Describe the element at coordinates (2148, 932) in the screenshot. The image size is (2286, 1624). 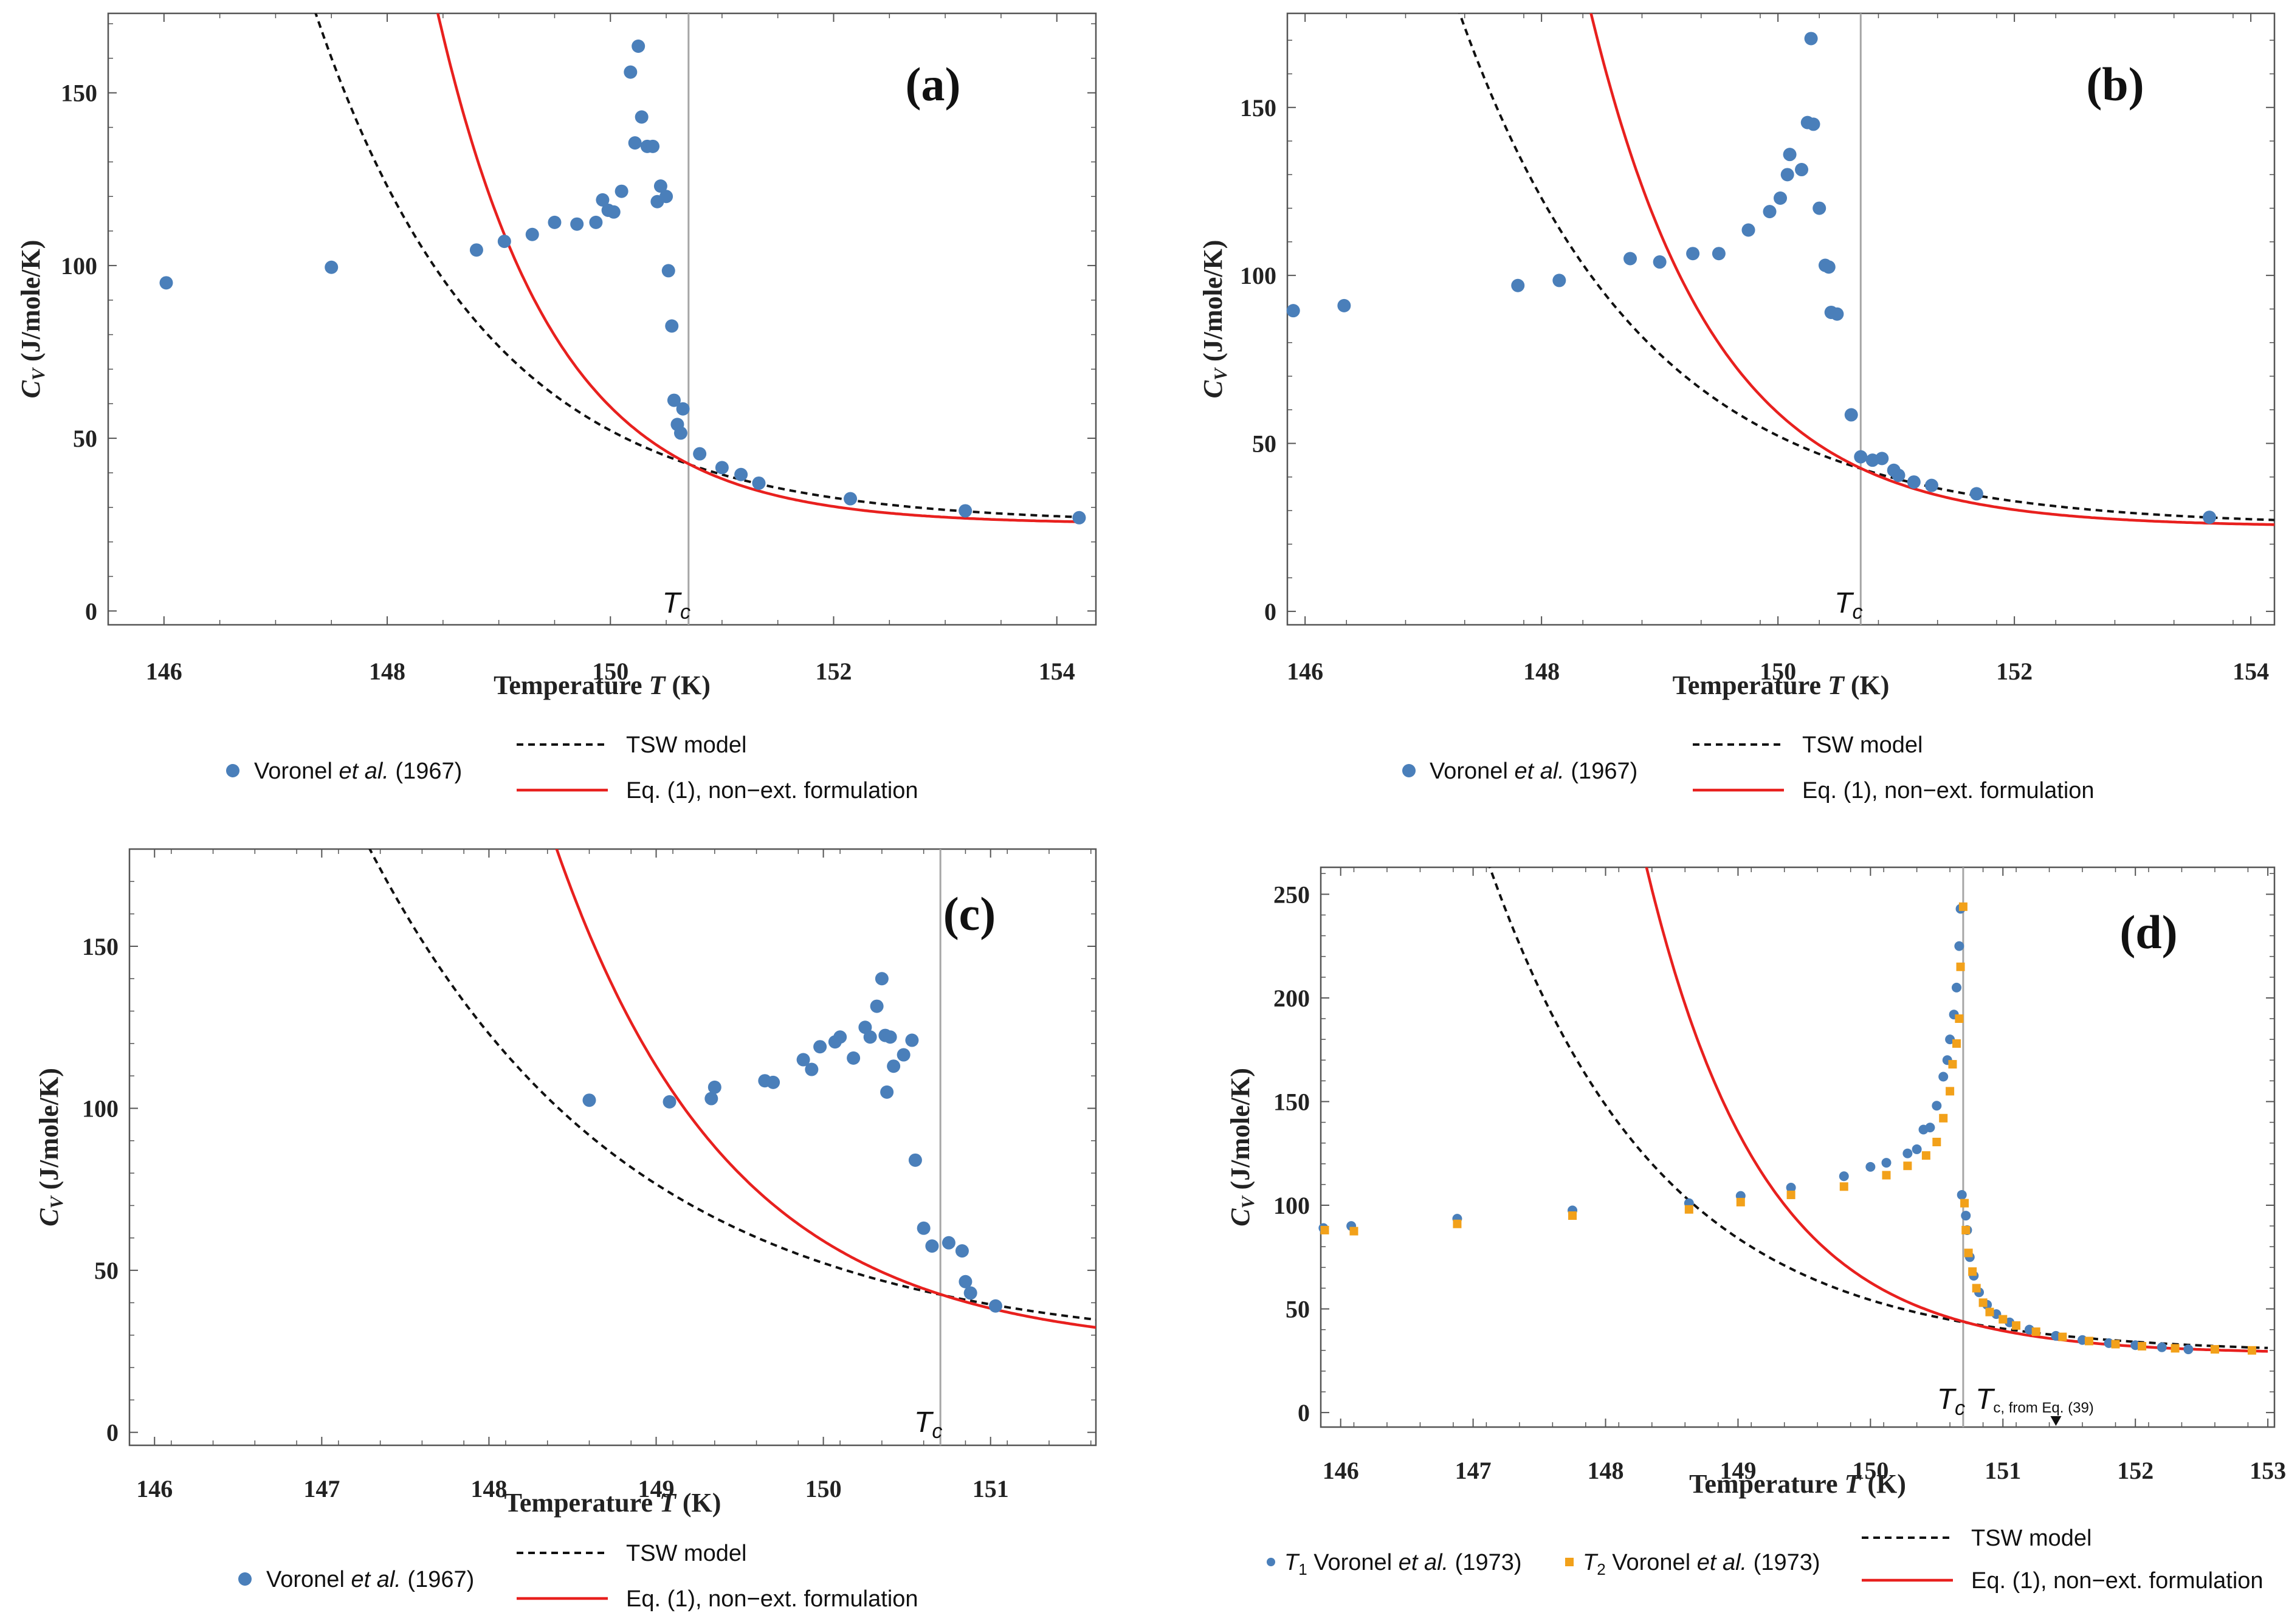
I see `panel-label: (d)` at that location.